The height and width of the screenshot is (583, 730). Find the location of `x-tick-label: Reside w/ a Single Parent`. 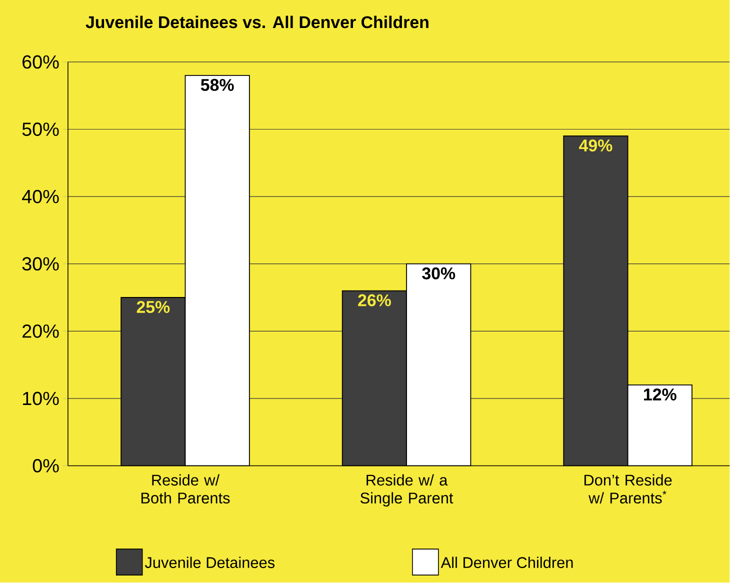

x-tick-label: Reside w/ a Single Parent is located at coordinates (407, 490).